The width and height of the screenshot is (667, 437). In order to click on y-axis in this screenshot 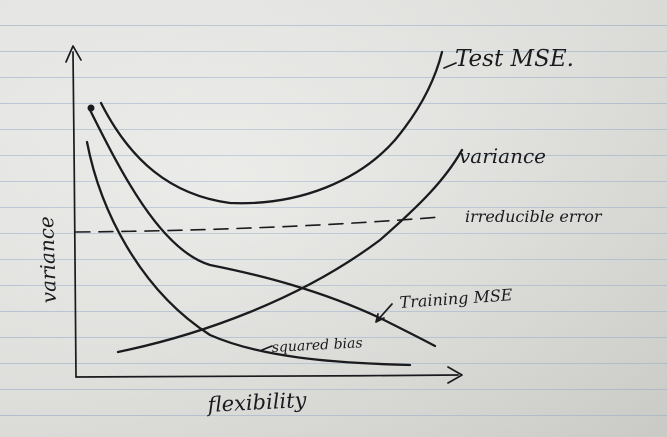, I will do `click(74, 214)`.